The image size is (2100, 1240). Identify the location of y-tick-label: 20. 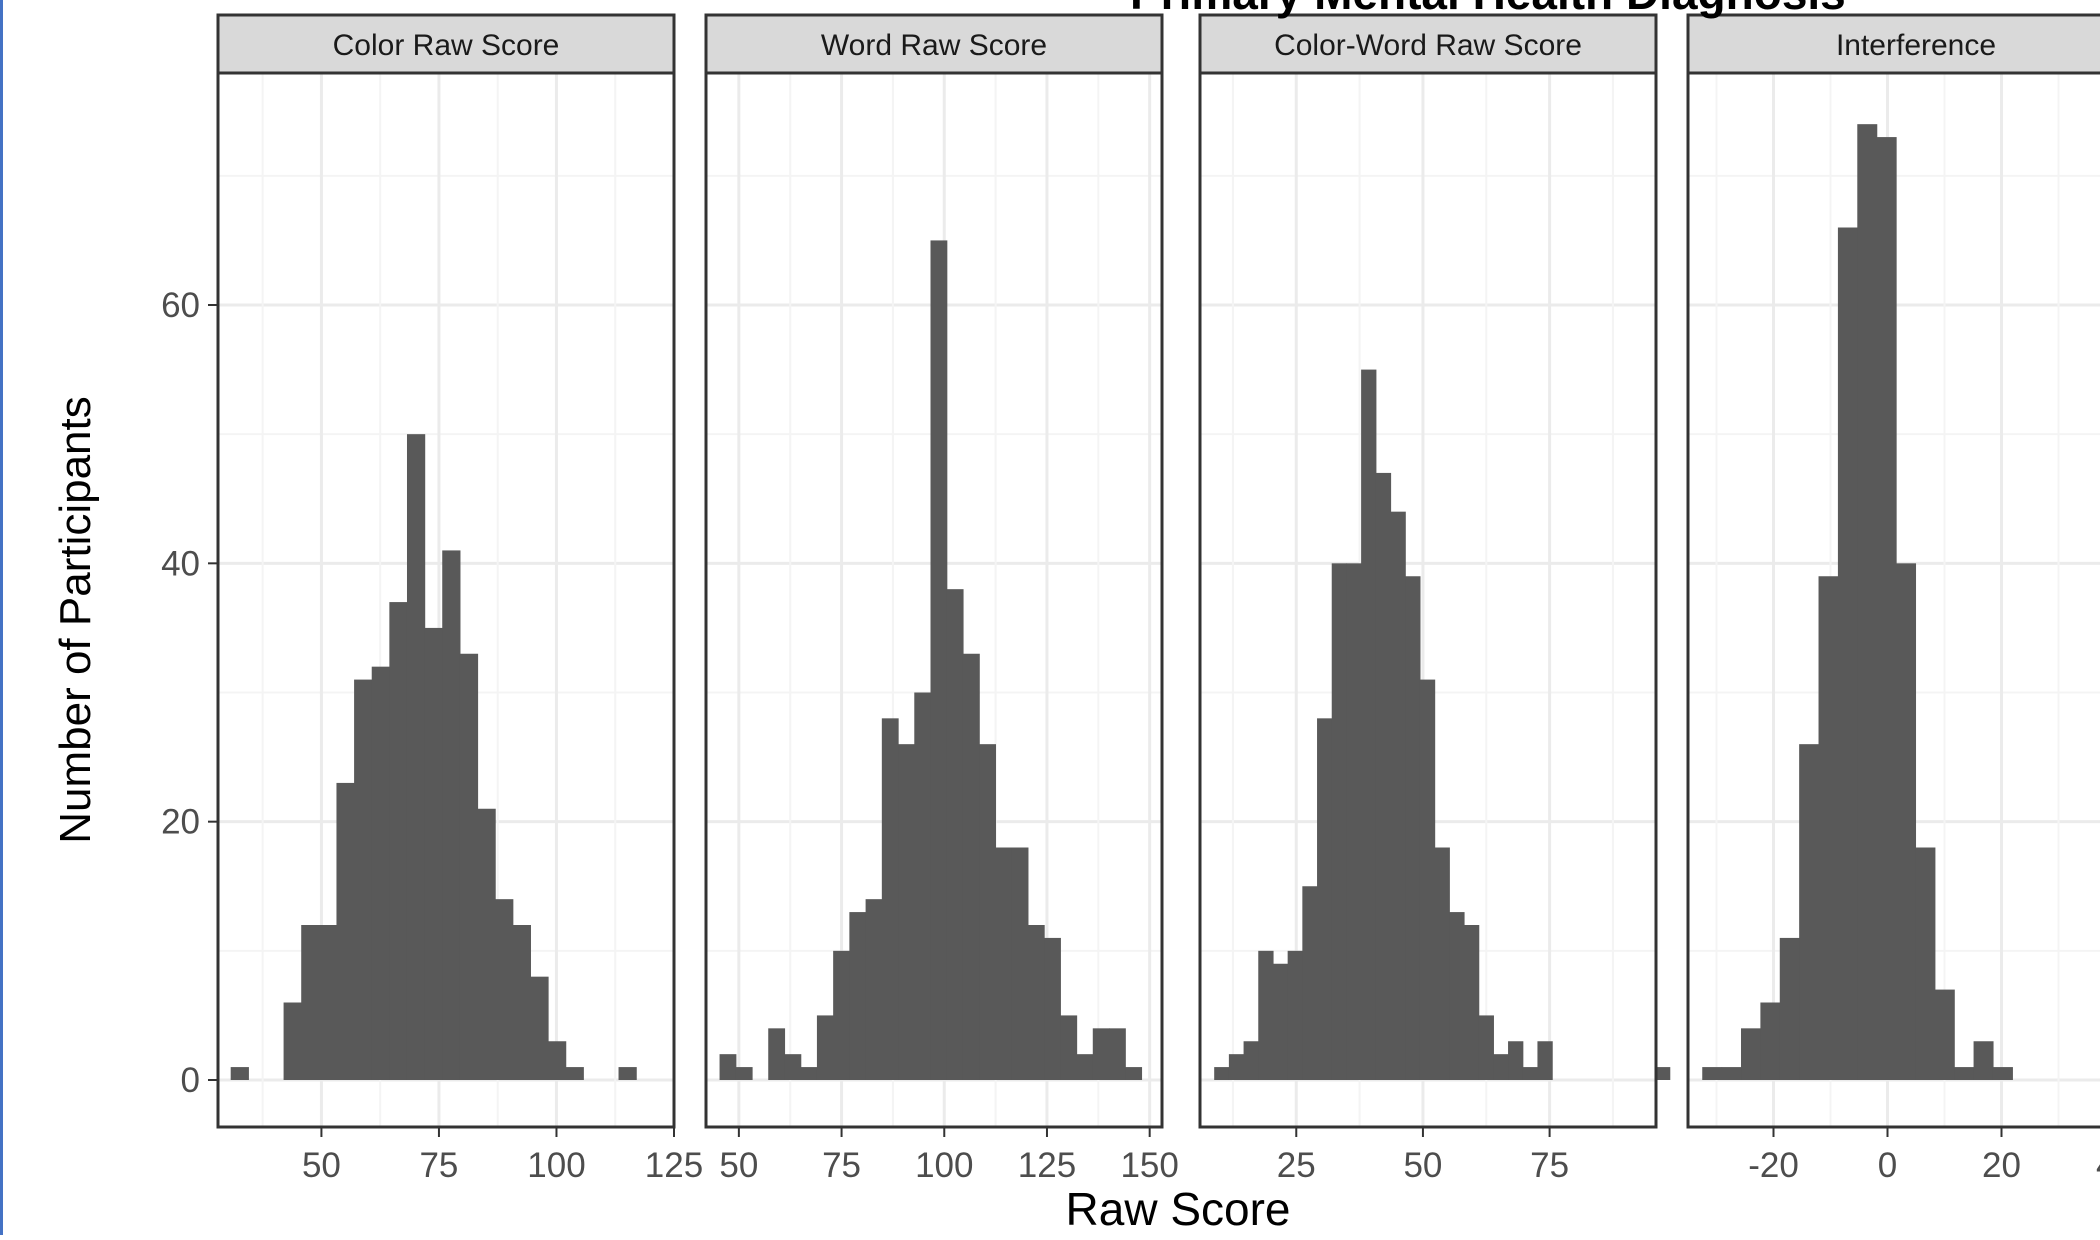
(180, 822).